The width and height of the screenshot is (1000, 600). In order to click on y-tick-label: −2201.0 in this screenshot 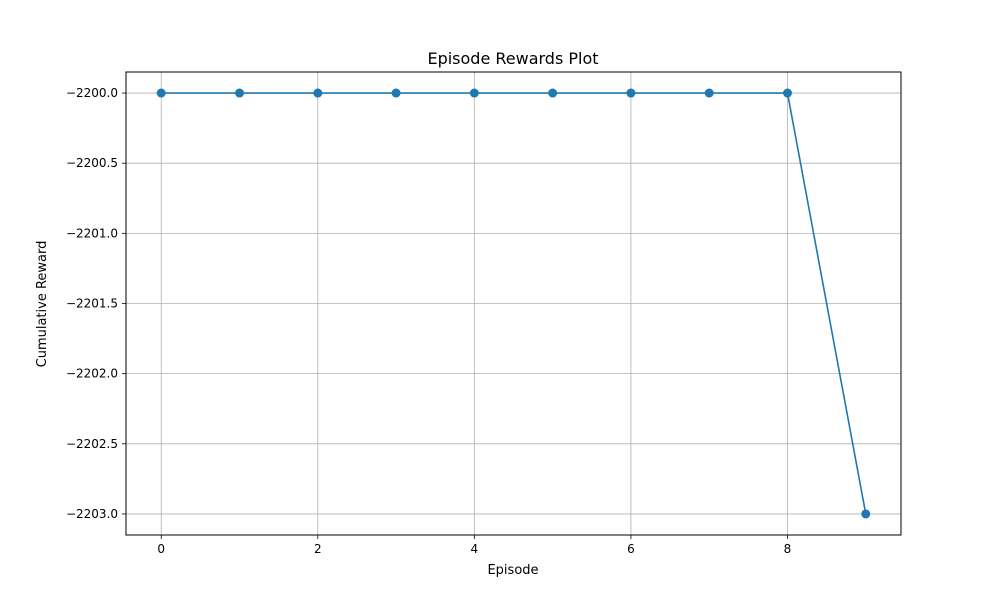, I will do `click(92, 233)`.